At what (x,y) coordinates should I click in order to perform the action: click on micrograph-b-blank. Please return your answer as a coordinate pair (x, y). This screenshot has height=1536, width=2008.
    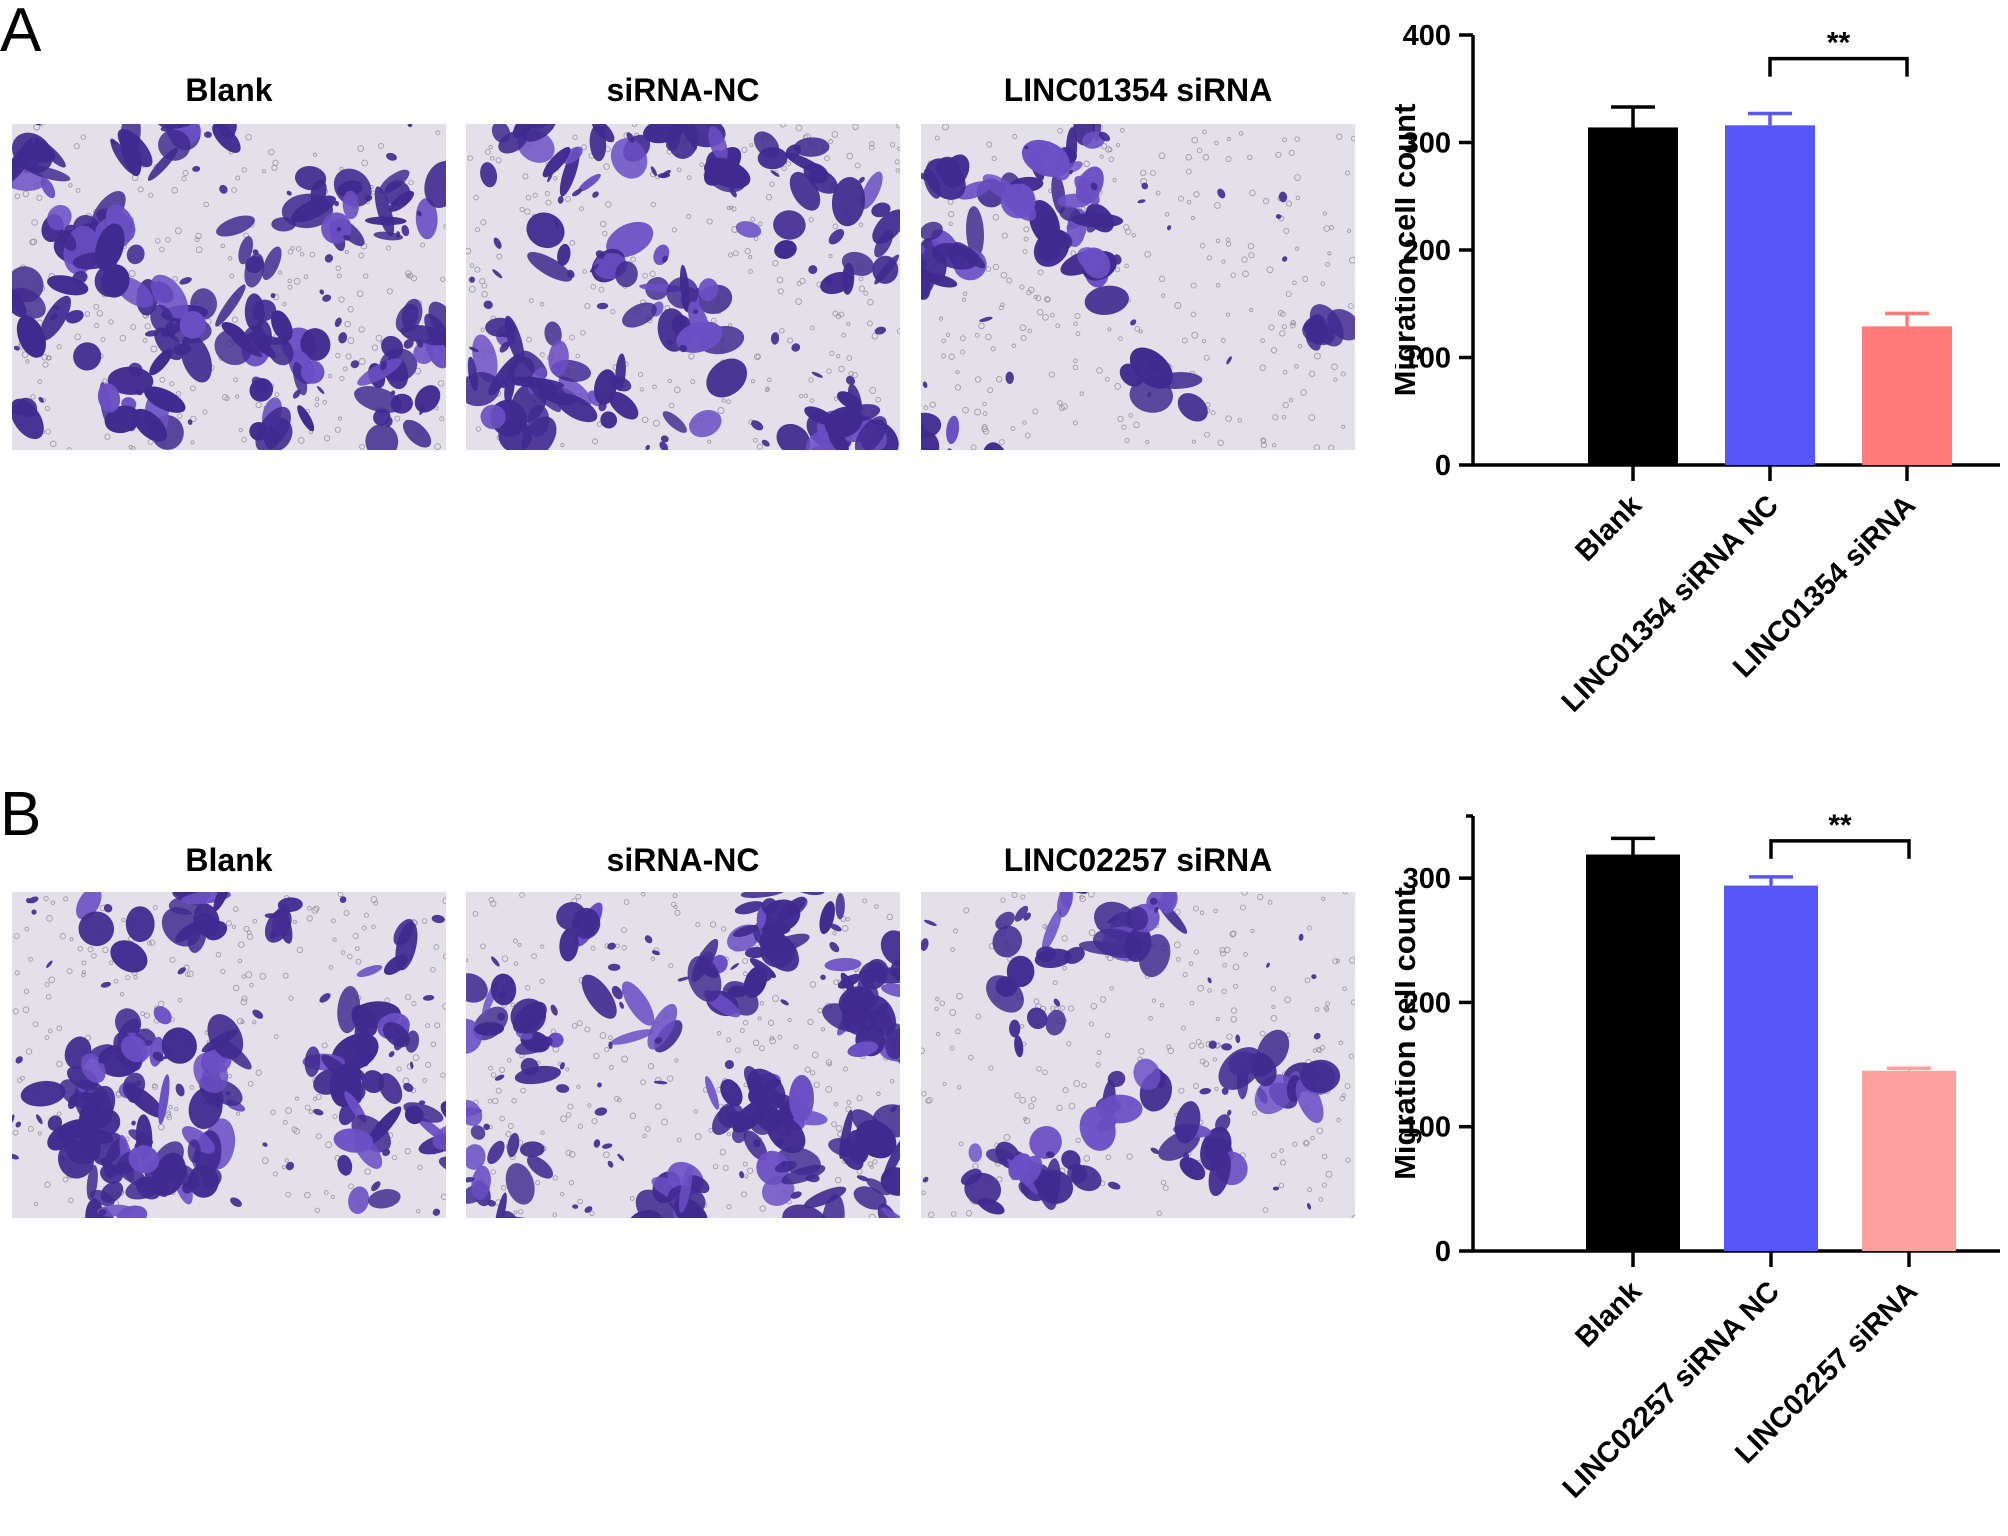
    Looking at the image, I should click on (229, 1055).